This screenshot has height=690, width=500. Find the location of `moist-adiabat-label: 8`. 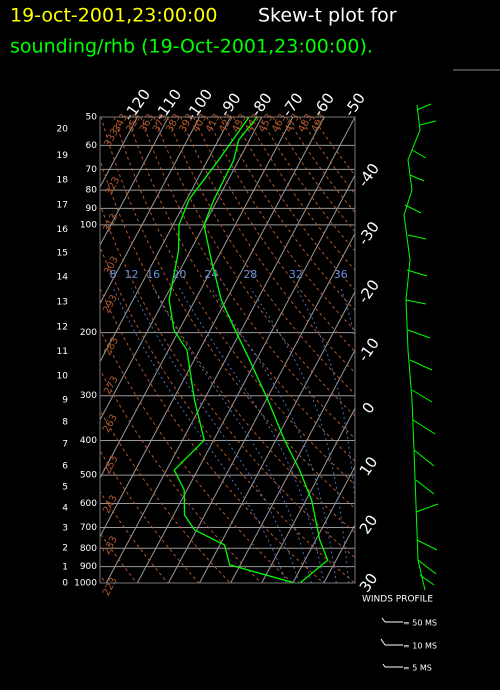

moist-adiabat-label: 8 is located at coordinates (113, 274).